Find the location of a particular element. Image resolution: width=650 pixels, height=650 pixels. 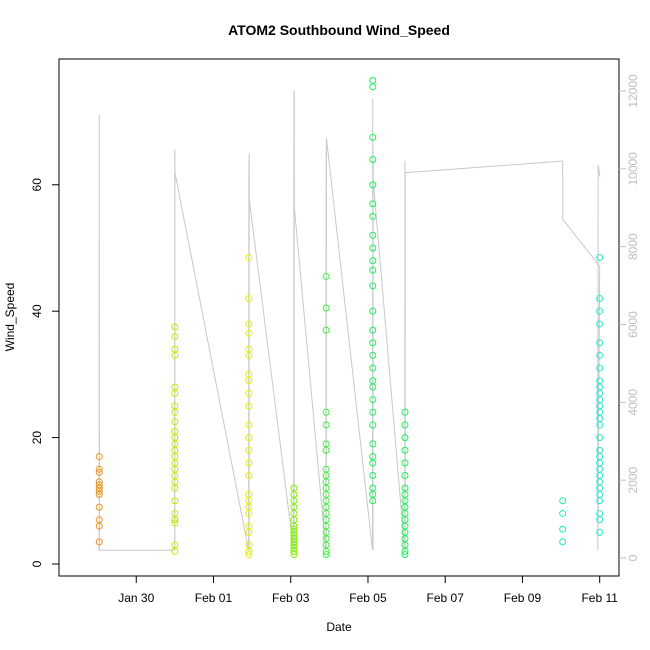

x-tick-label: Feb 07 is located at coordinates (446, 598).